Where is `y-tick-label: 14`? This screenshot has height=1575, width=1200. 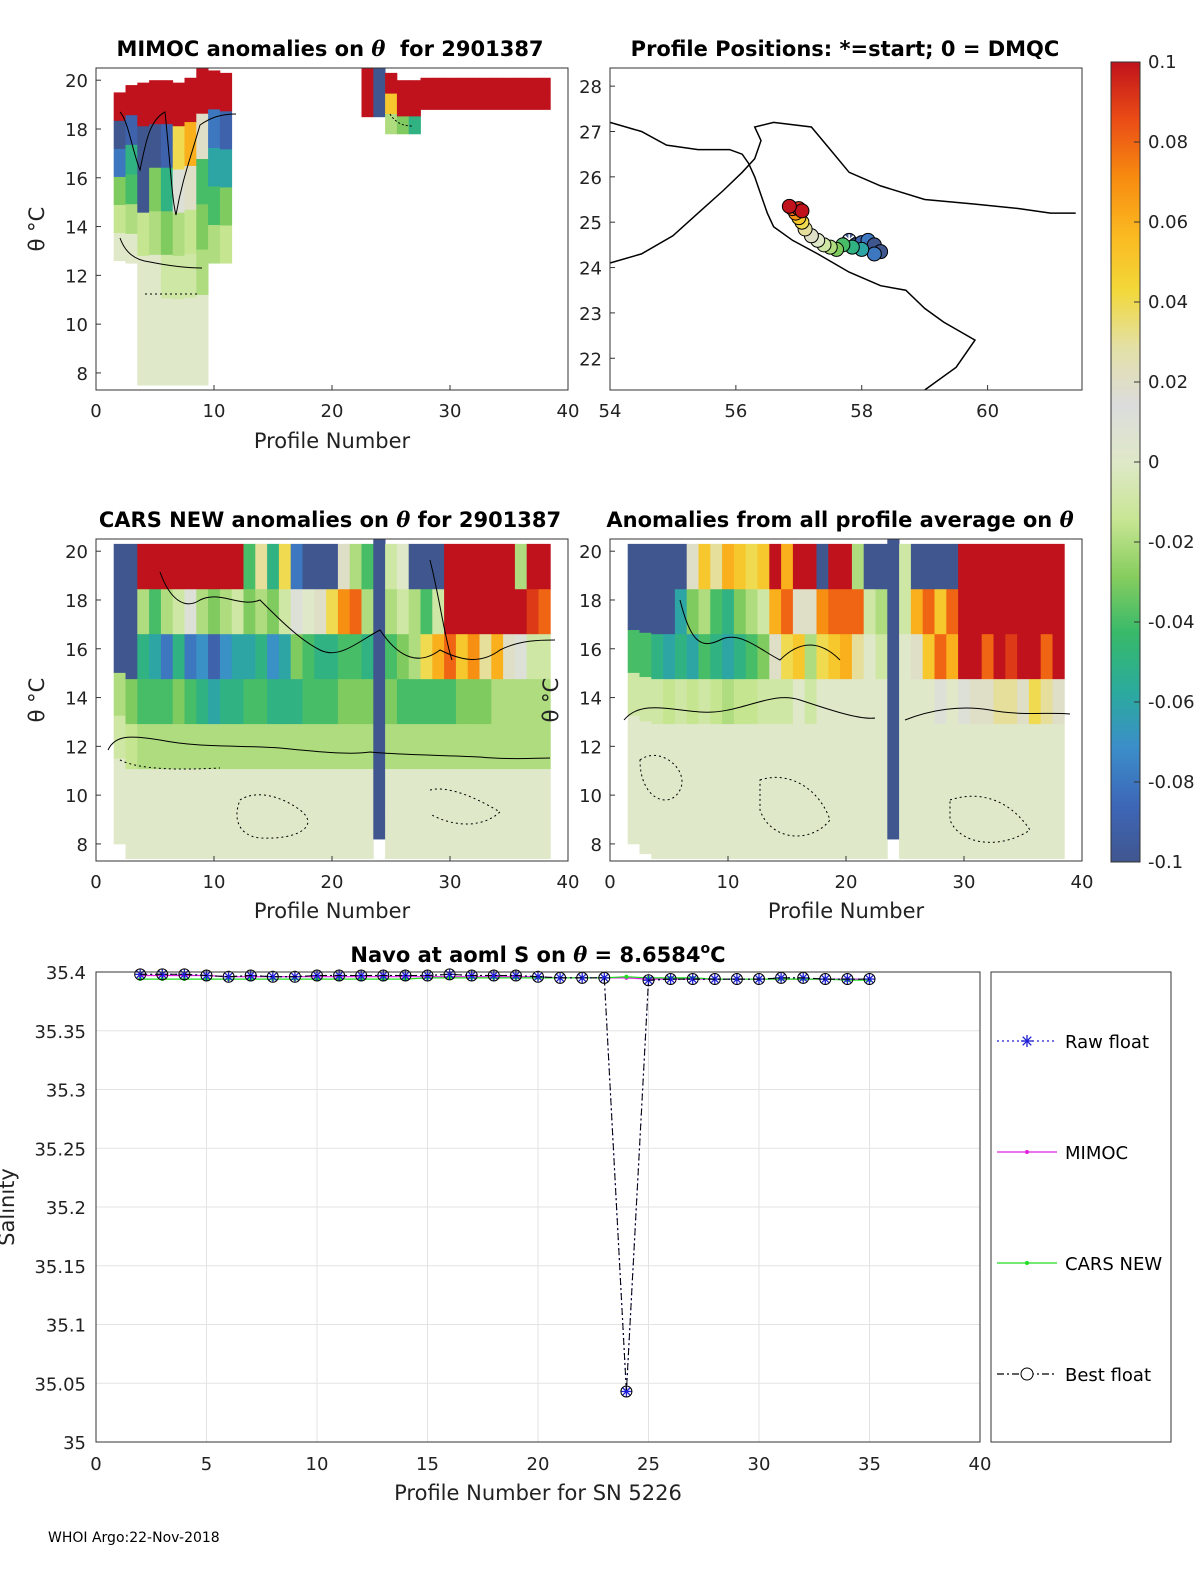 y-tick-label: 14 is located at coordinates (76, 699).